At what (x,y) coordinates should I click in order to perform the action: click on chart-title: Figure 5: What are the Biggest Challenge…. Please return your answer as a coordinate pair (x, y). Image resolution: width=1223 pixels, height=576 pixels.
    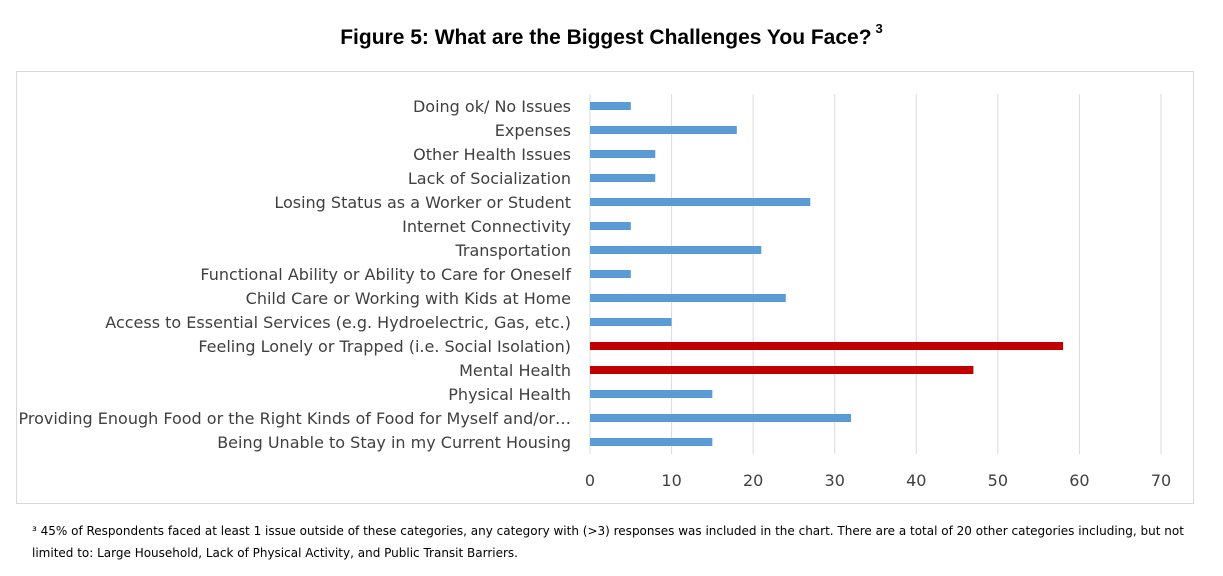
    Looking at the image, I should click on (611, 35).